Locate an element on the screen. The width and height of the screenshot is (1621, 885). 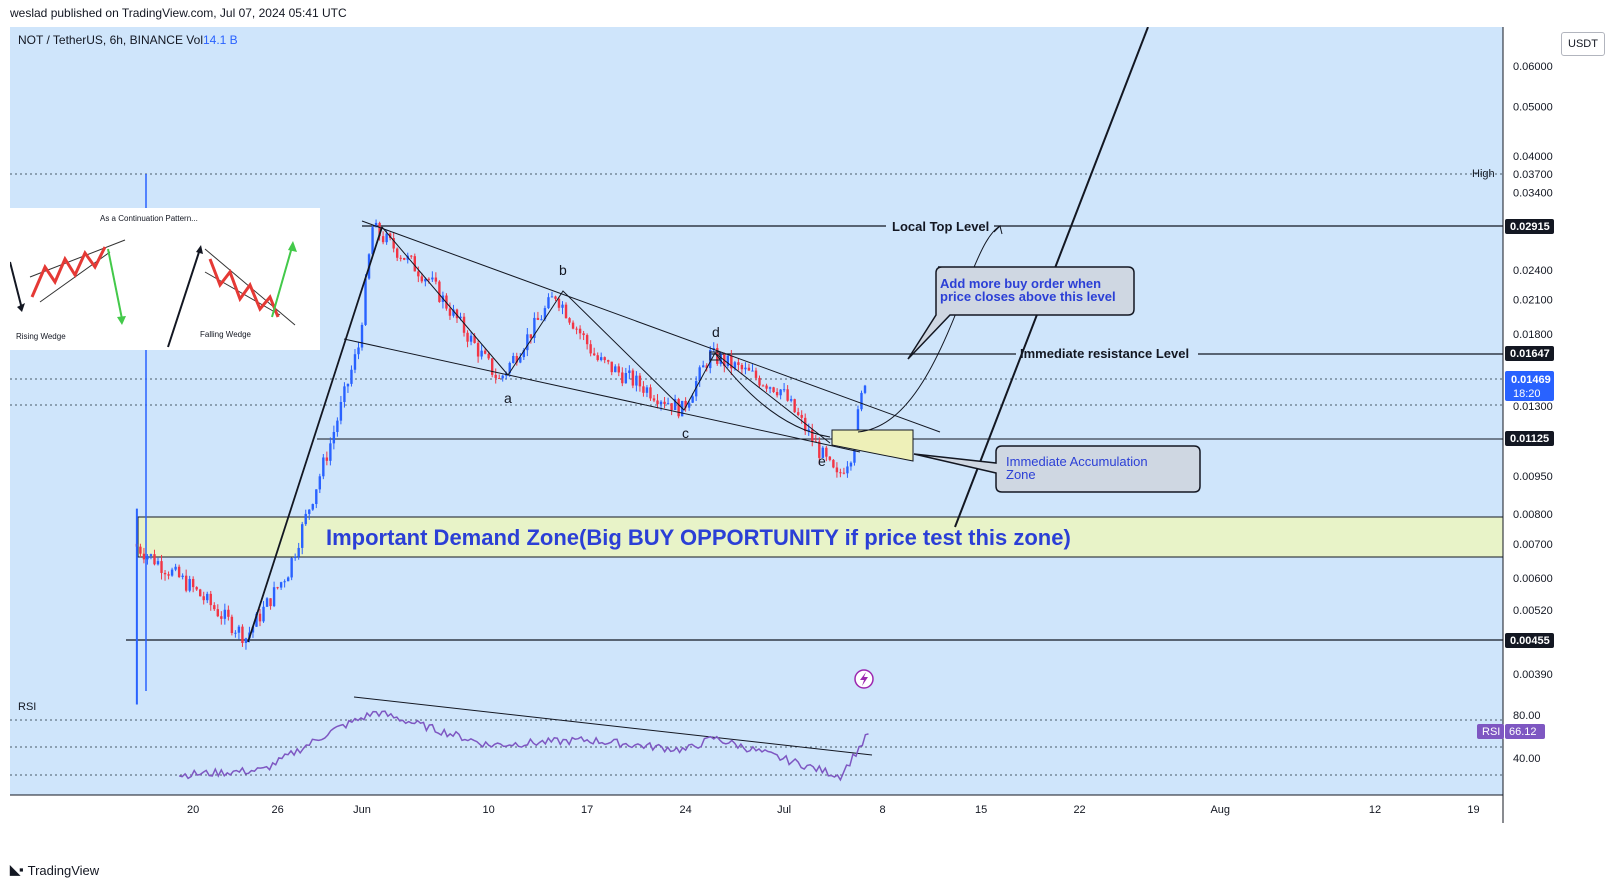
abcde-wave-path is located at coordinates (606, 335).